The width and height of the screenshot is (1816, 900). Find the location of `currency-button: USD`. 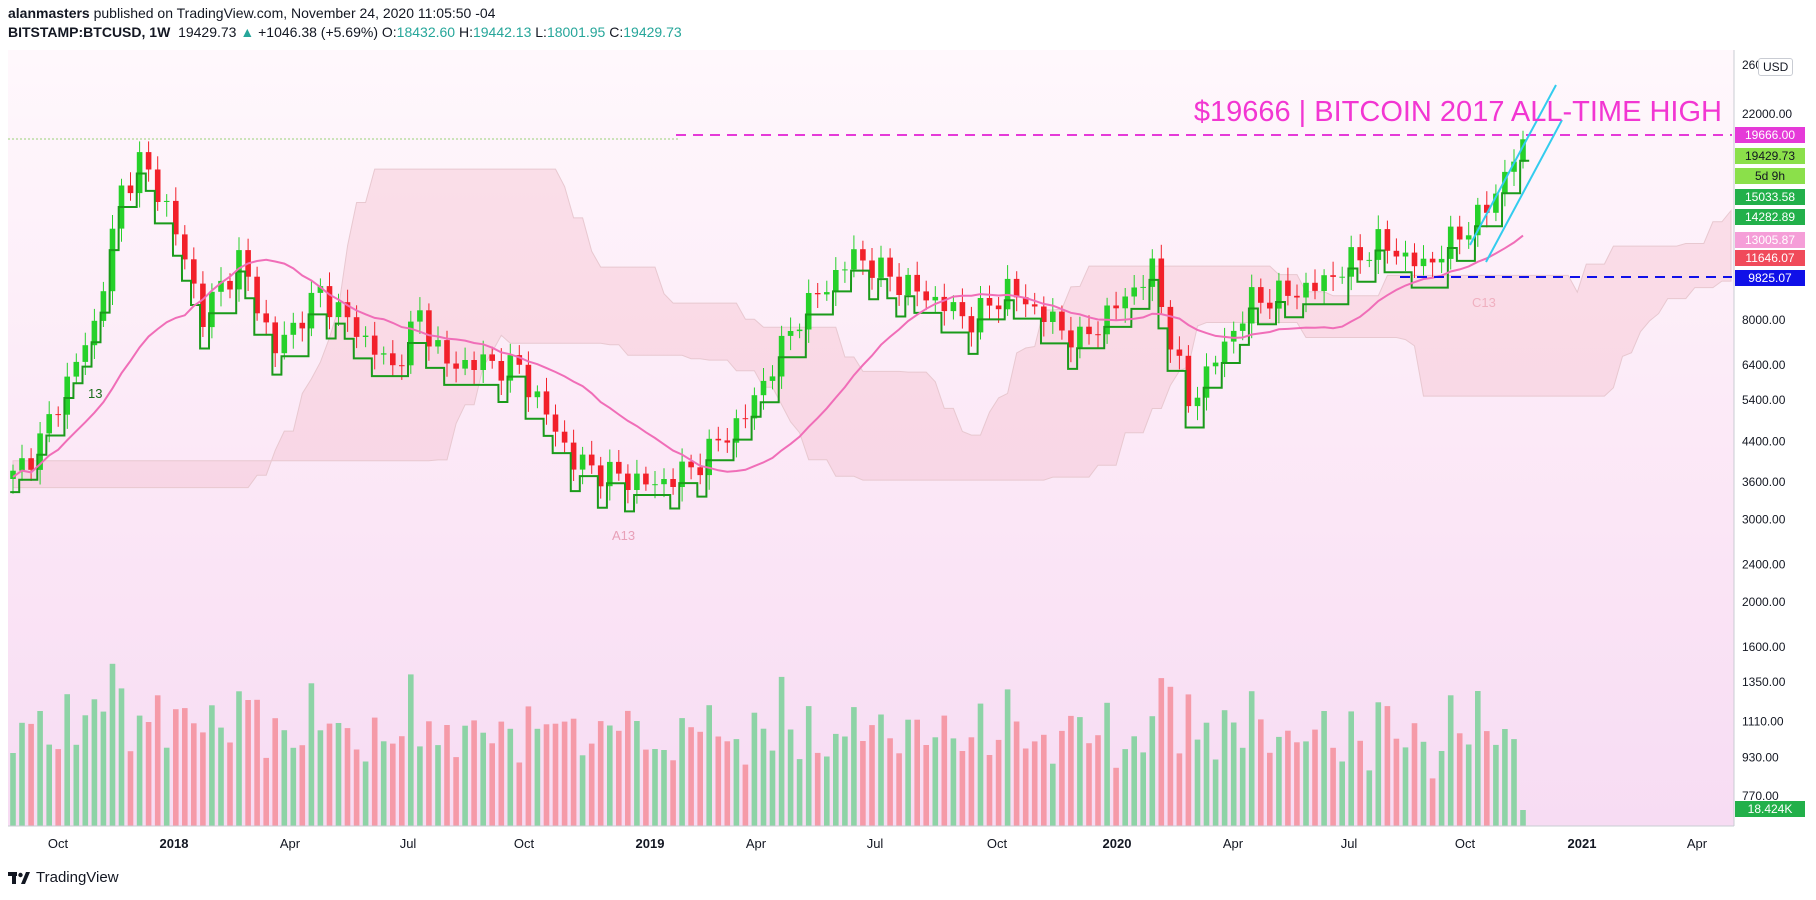

currency-button: USD is located at coordinates (1776, 67).